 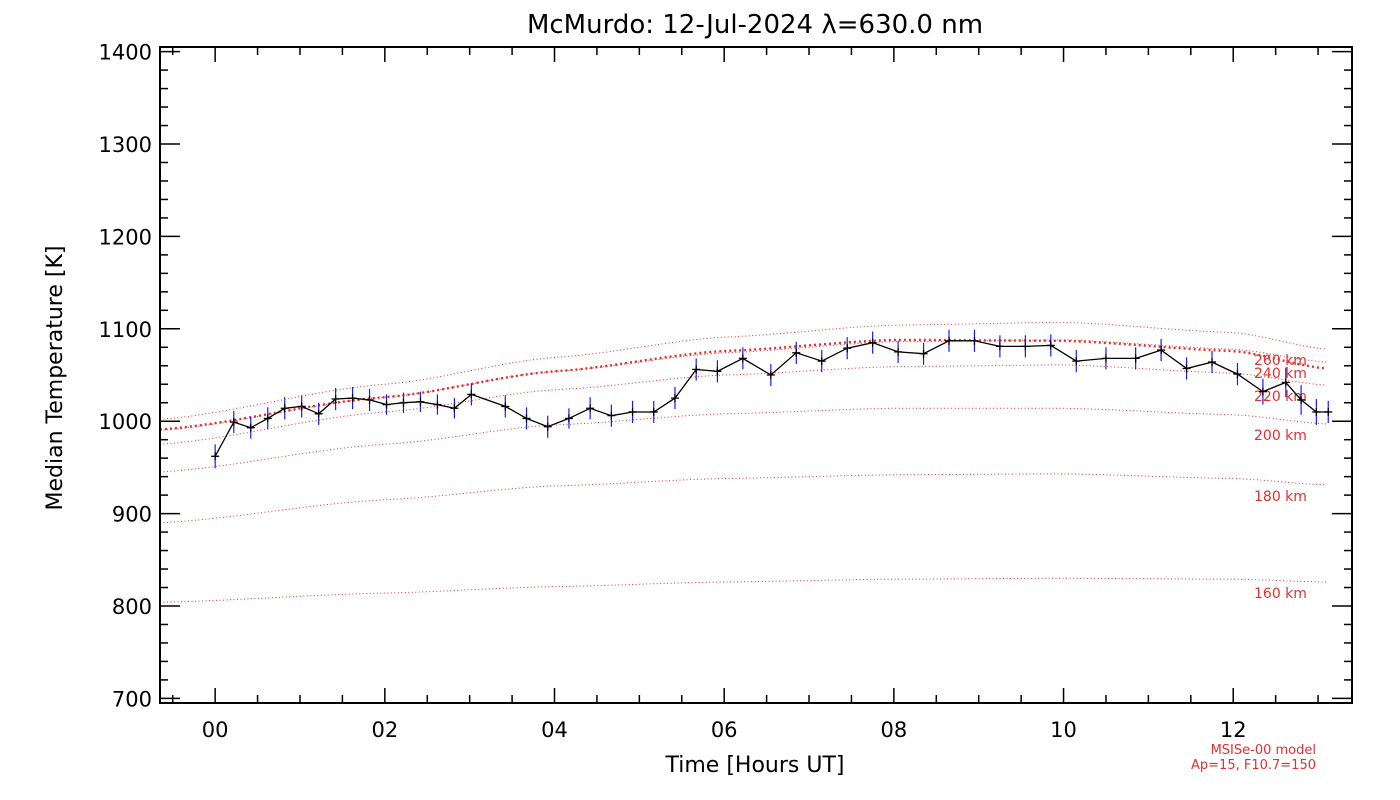 What do you see at coordinates (1280, 361) in the screenshot?
I see `model-curve-label: 260 km` at bounding box center [1280, 361].